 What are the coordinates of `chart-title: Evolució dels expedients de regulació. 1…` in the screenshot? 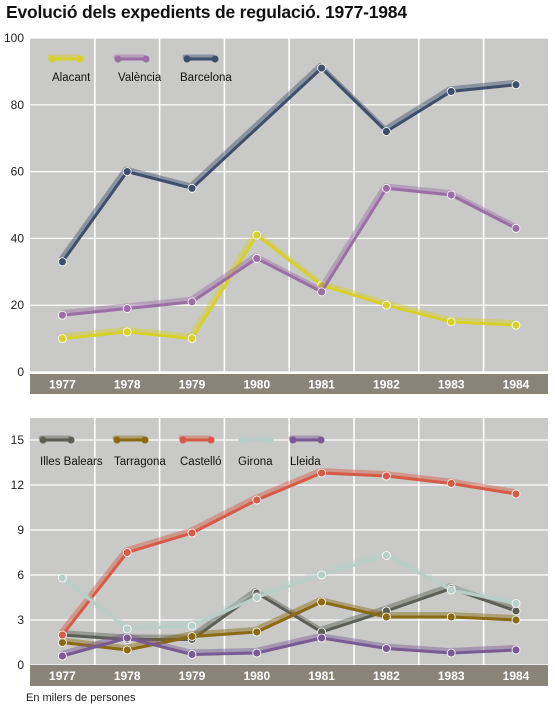 It's located at (206, 12).